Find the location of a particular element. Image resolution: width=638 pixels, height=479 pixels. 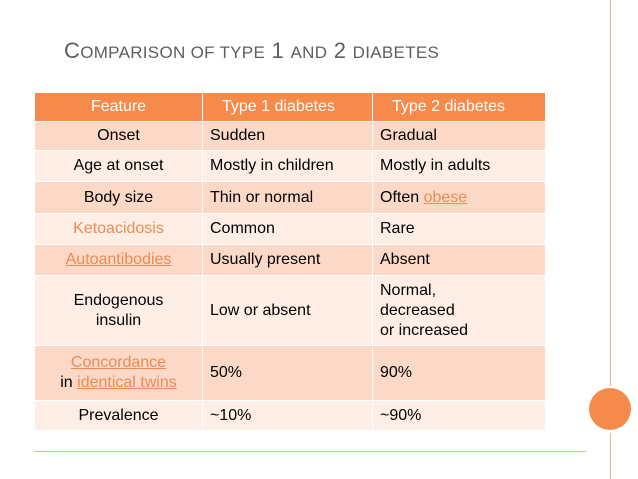

table-row: Onset Sudden Gradual is located at coordinates (290, 136).